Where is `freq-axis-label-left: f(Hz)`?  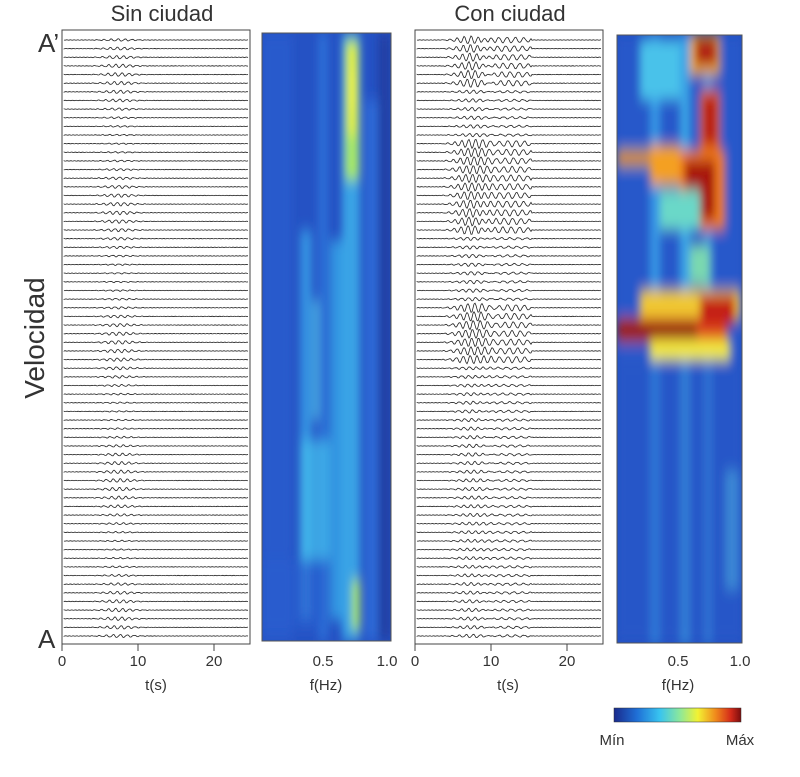
freq-axis-label-left: f(Hz) is located at coordinates (326, 685).